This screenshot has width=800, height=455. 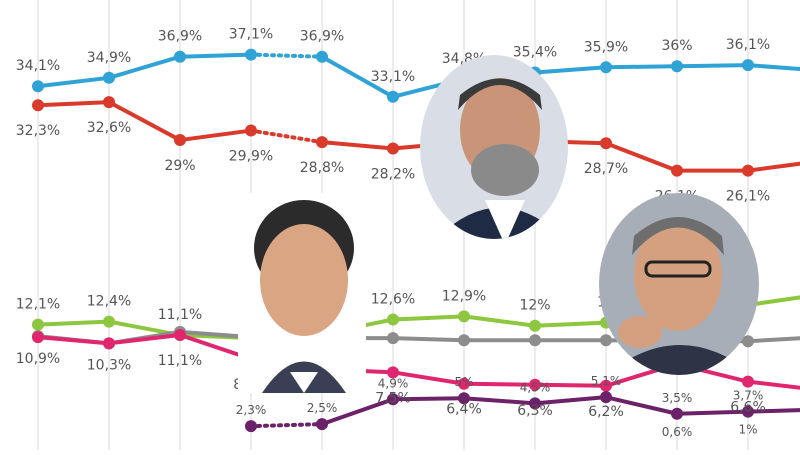 What do you see at coordinates (679, 284) in the screenshot?
I see `portrait-bottom-right` at bounding box center [679, 284].